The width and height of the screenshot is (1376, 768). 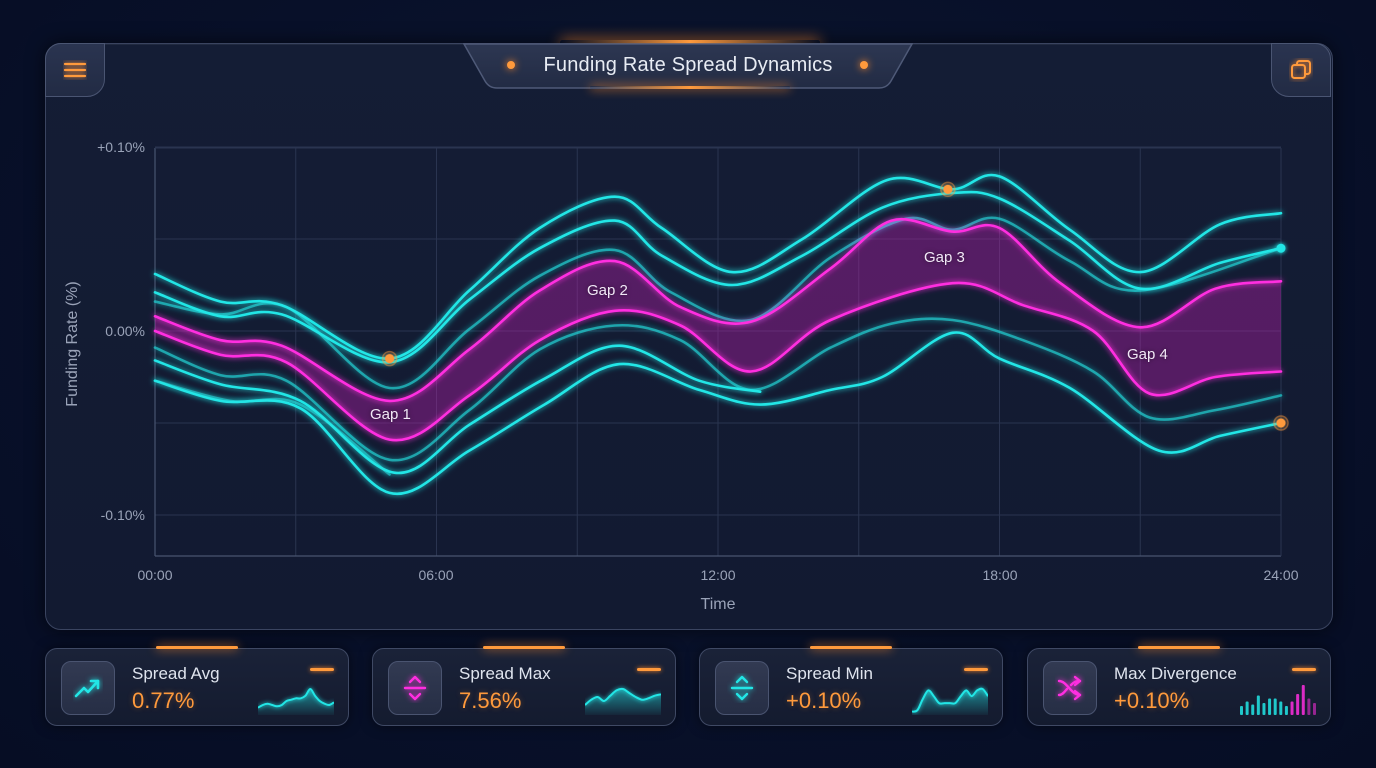 I want to click on stat-card-spread-avg: Spread Avg 0.77%, so click(x=197, y=686).